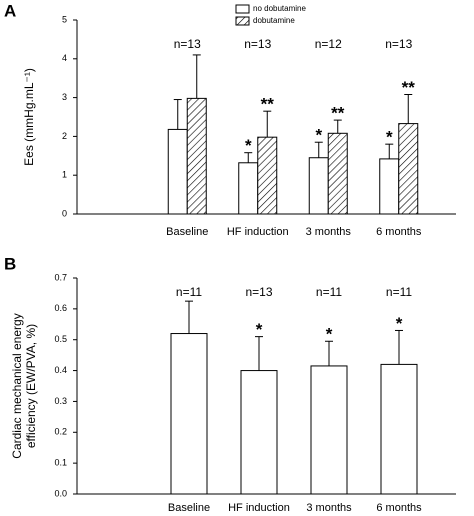 The width and height of the screenshot is (474, 516). What do you see at coordinates (60, 463) in the screenshot?
I see `y-tick-label: 0.1` at bounding box center [60, 463].